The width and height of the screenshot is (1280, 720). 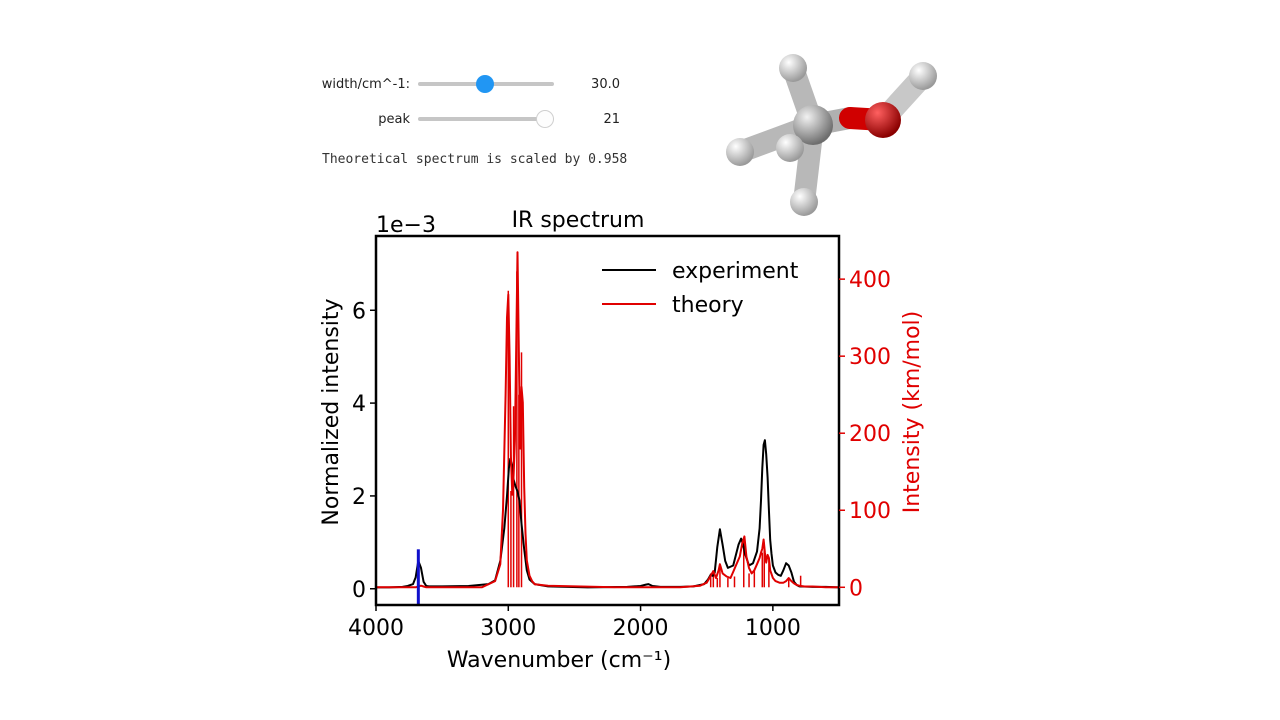 What do you see at coordinates (559, 660) in the screenshot?
I see `x-axis-label: Wavenumber (cm⁻¹)` at bounding box center [559, 660].